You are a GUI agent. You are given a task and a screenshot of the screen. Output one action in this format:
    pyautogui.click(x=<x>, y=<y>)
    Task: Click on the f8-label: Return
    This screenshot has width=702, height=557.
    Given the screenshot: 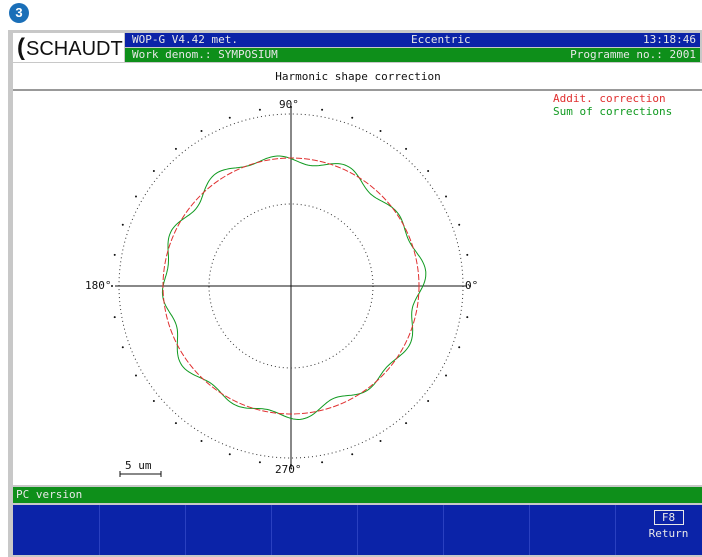 What is the action you would take?
    pyautogui.click(x=668, y=533)
    